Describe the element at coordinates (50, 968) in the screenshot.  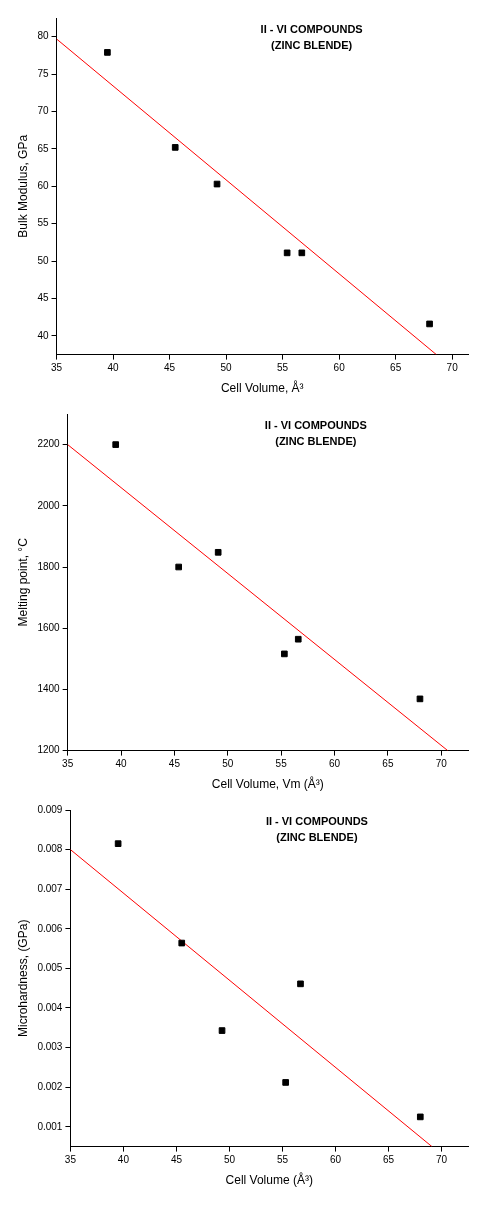
I see `y-tick-label: 0.005` at that location.